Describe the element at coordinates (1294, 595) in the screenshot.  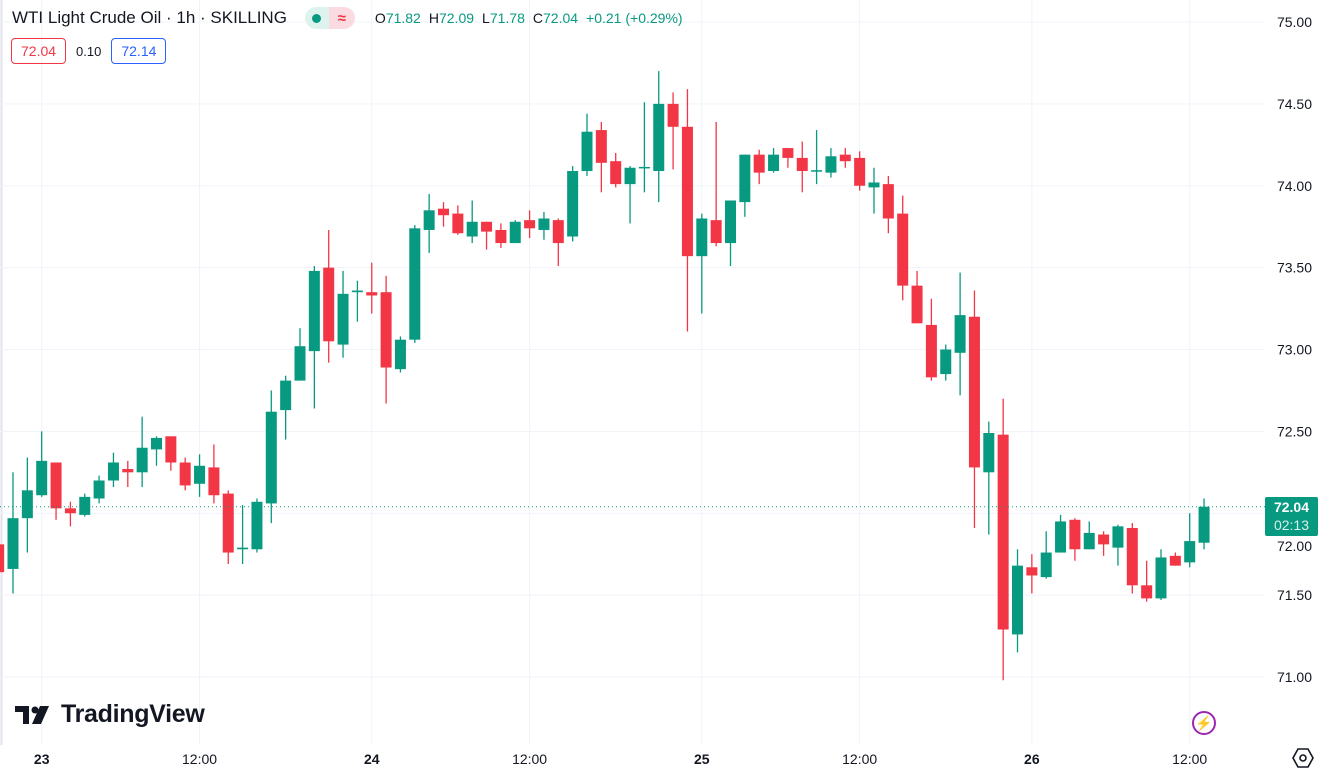
I see `price-tick-label: 71.50` at that location.